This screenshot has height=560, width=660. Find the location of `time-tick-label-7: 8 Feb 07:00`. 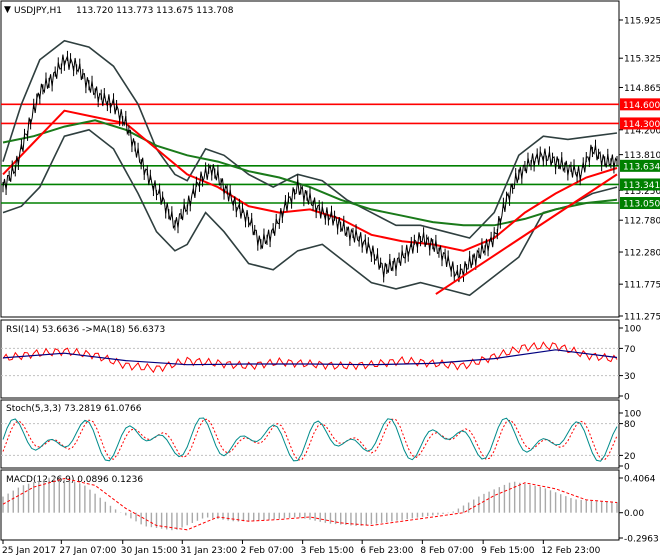

time-tick-label-7: 8 Feb 07:00 is located at coordinates (447, 551).